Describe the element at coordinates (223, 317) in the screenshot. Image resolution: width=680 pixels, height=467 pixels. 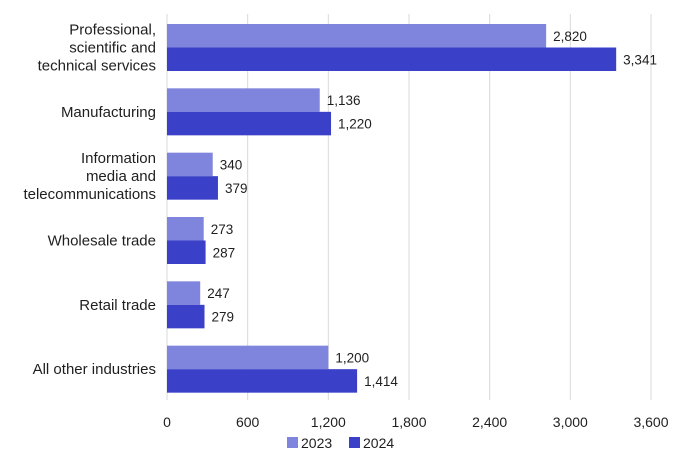
I see `data-label-2024: 279` at that location.